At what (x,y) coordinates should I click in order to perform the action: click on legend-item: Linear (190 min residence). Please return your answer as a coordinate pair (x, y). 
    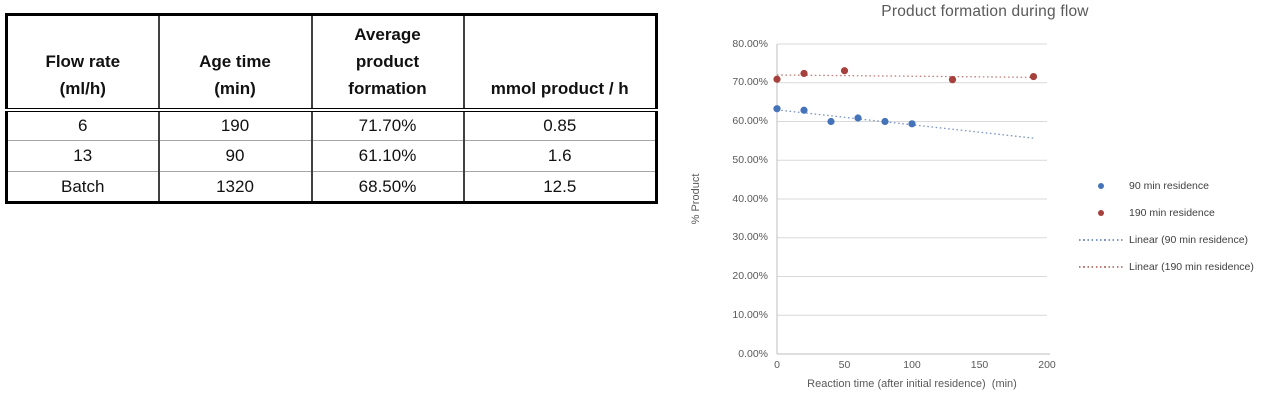
    Looking at the image, I should click on (1178, 266).